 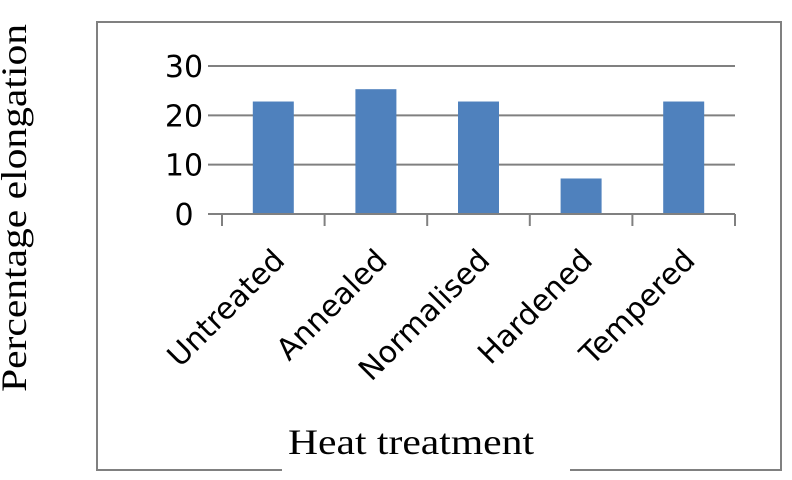 What do you see at coordinates (183, 215) in the screenshot?
I see `y-tick-label: 0` at bounding box center [183, 215].